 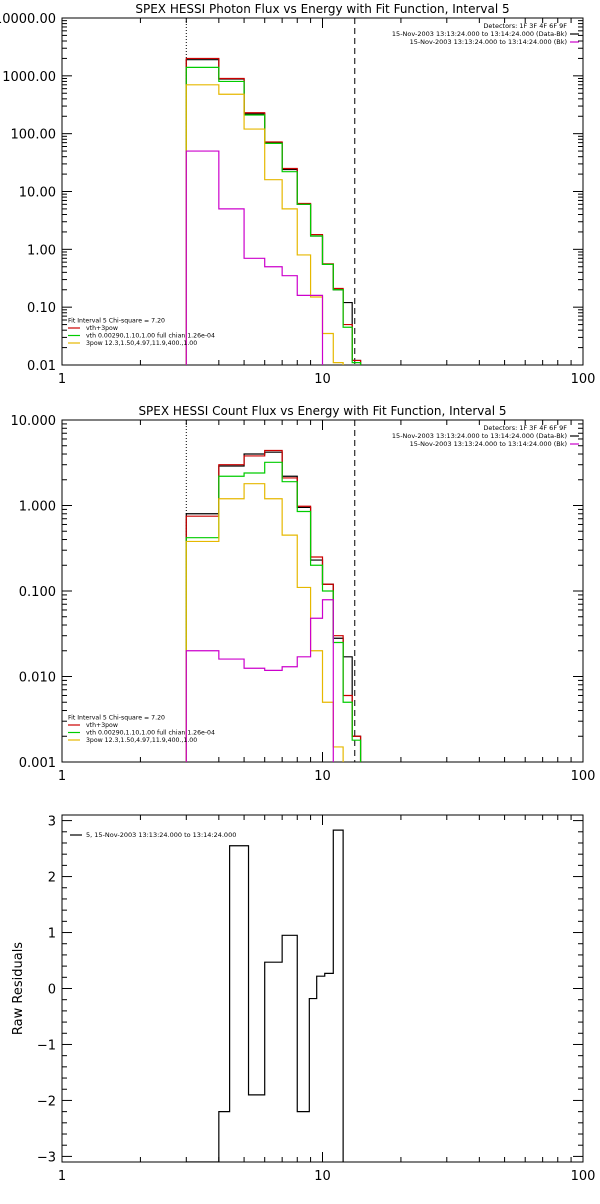 I want to click on y-tick-label: 1.000, so click(x=37, y=507).